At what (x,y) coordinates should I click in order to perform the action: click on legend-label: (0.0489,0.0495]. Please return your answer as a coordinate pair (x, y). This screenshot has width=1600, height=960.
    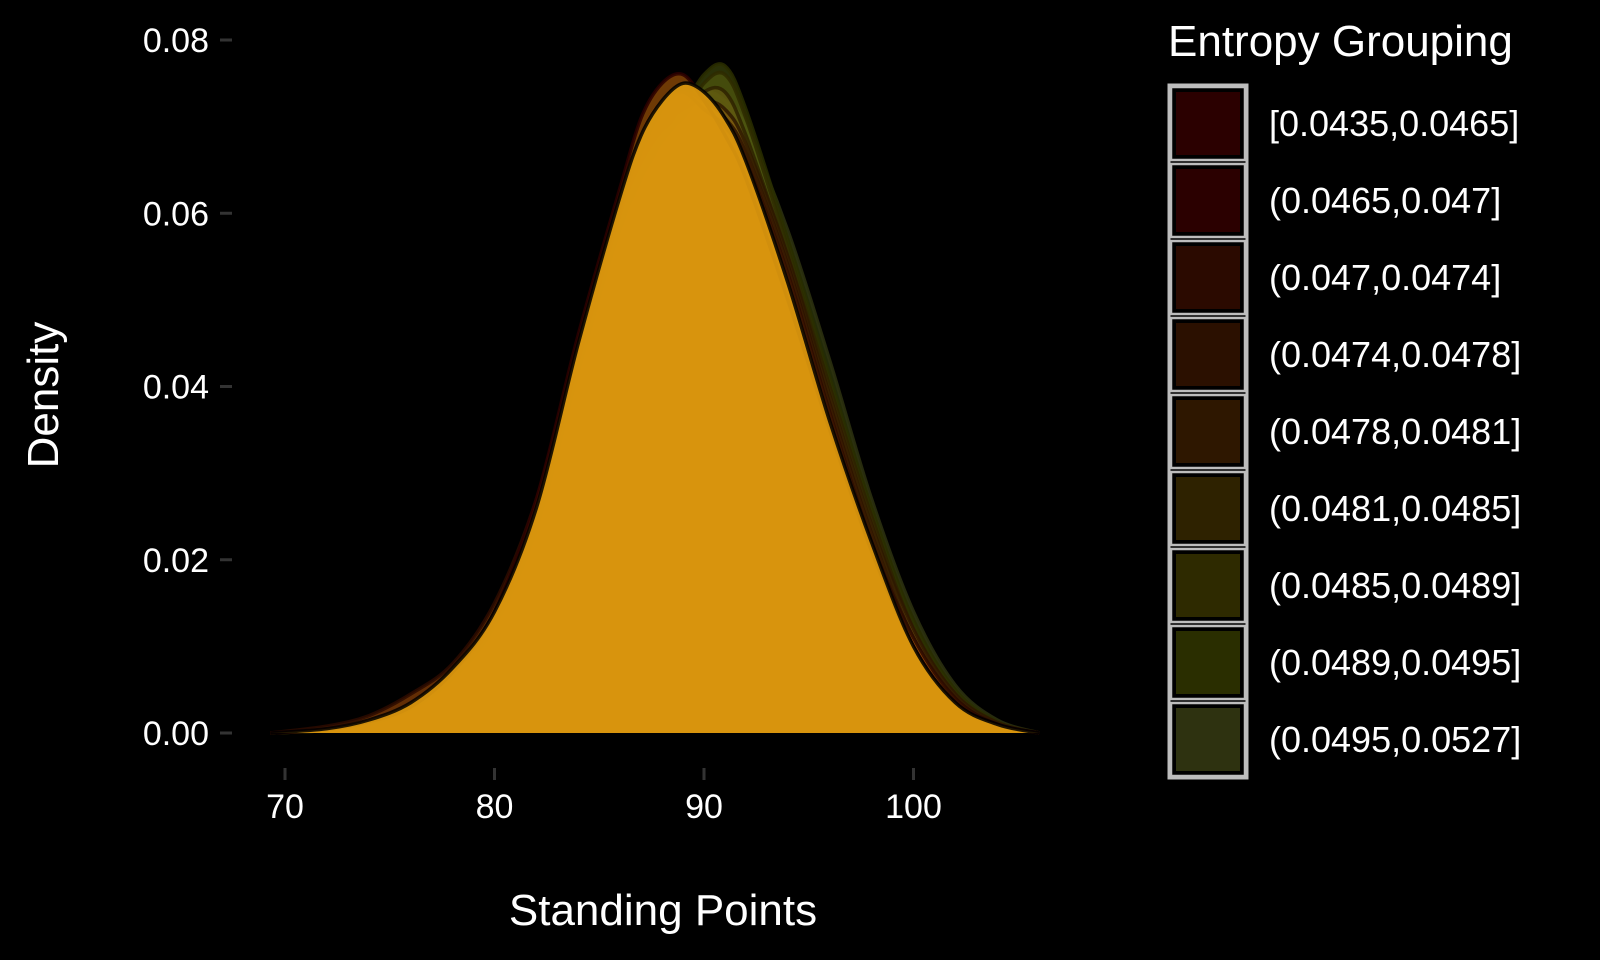
    Looking at the image, I should click on (1395, 662).